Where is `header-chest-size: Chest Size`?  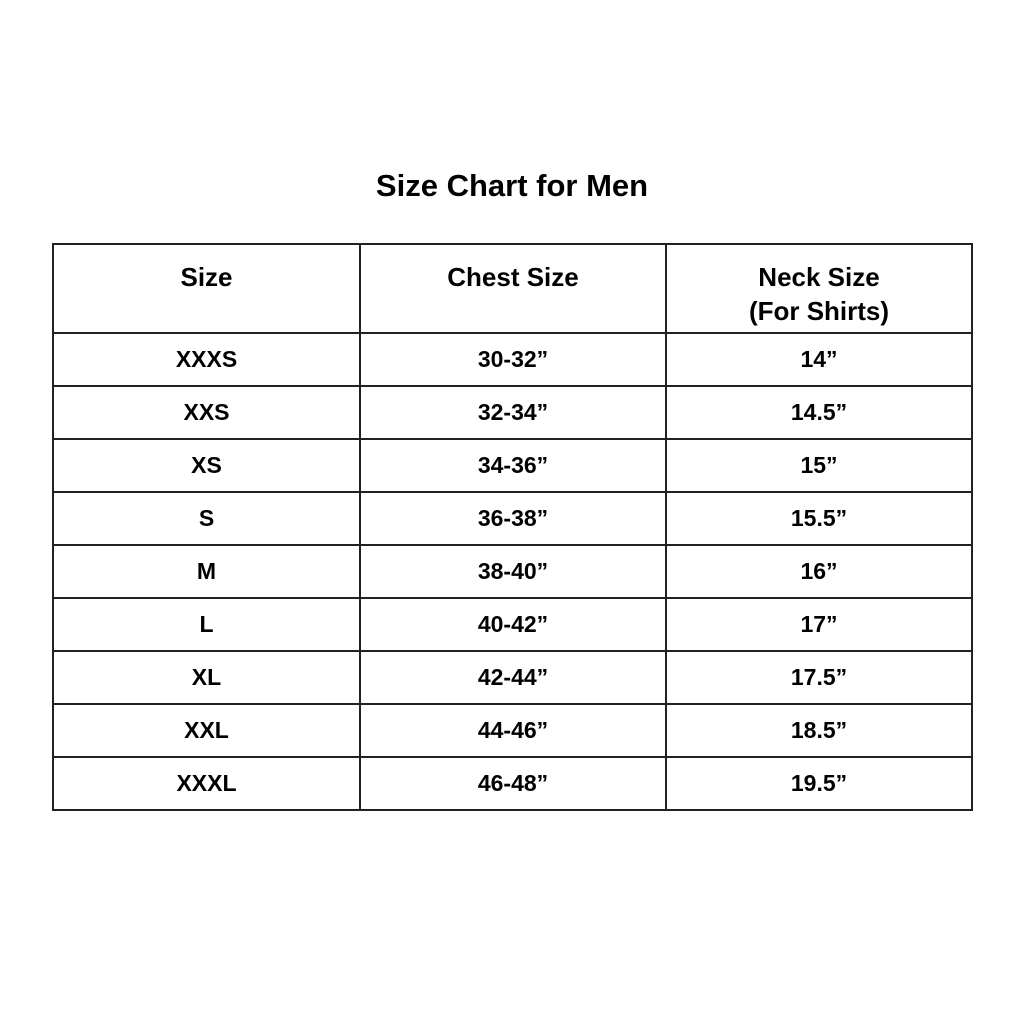 header-chest-size: Chest Size is located at coordinates (513, 288).